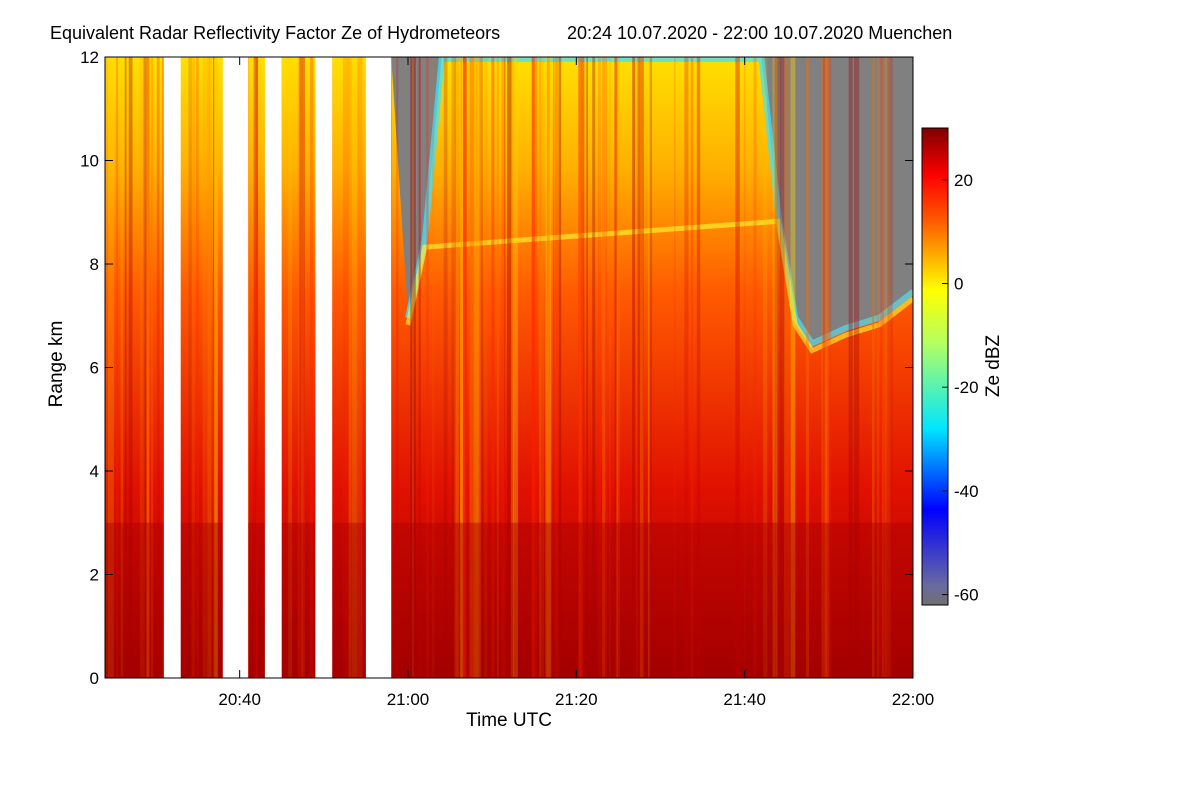 This screenshot has width=1200, height=800. Describe the element at coordinates (408, 699) in the screenshot. I see `x-tick-label: 21:00` at that location.